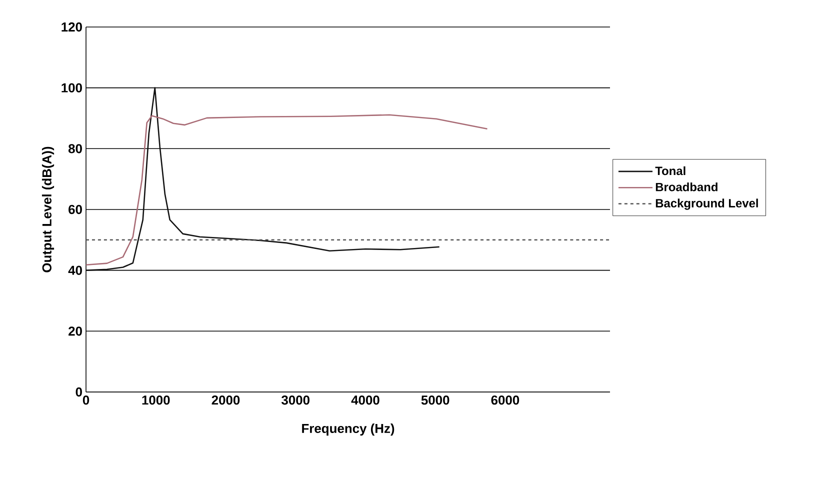  What do you see at coordinates (348, 430) in the screenshot?
I see `x-axis-title: Frequency (Hz)` at bounding box center [348, 430].